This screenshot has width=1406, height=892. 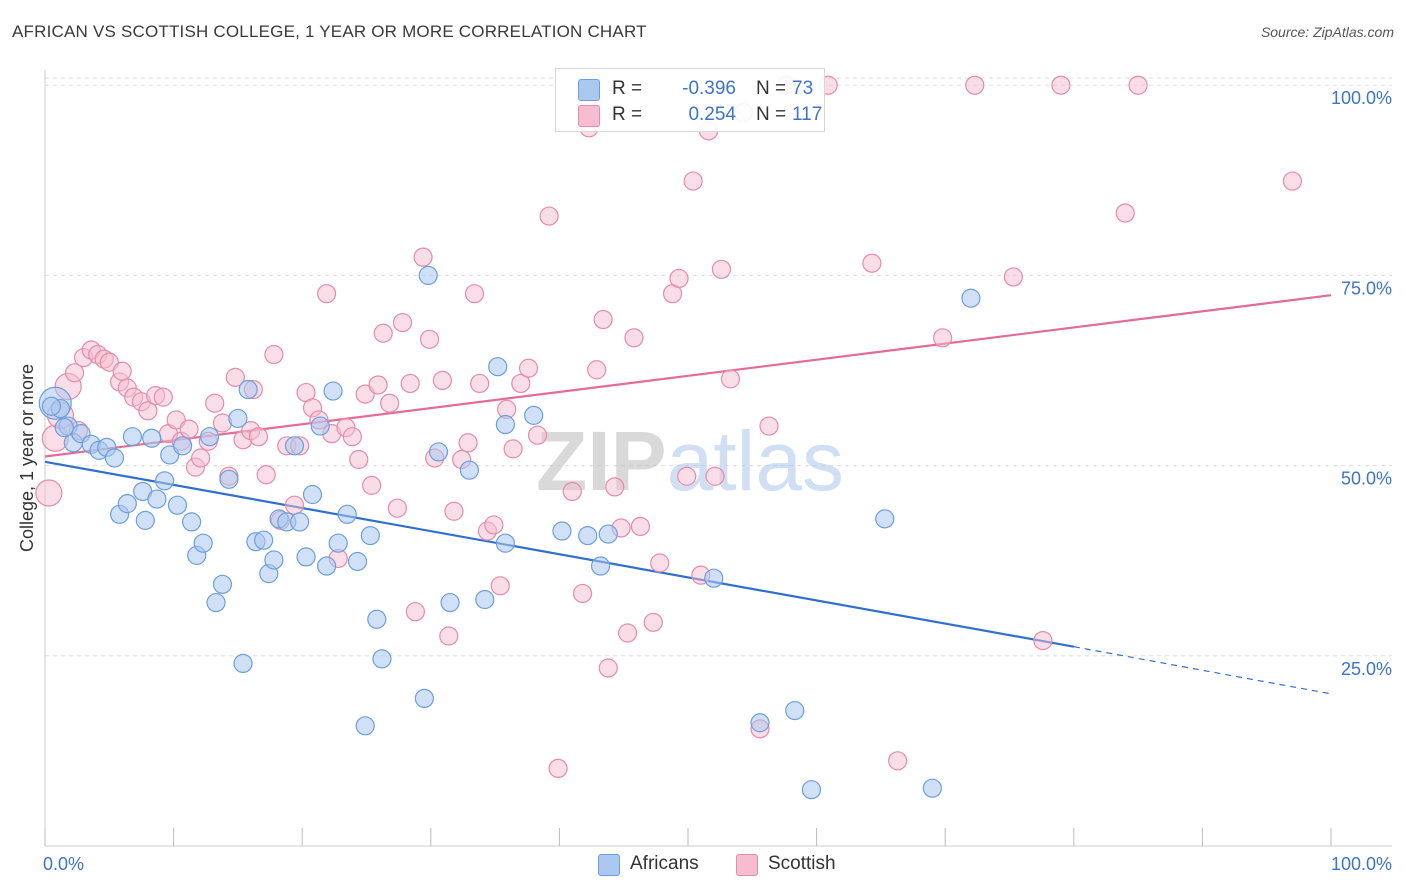 I want to click on correlation-legend: R = -0.396 N = 73 R = 0.254 N = 117, so click(x=690, y=100).